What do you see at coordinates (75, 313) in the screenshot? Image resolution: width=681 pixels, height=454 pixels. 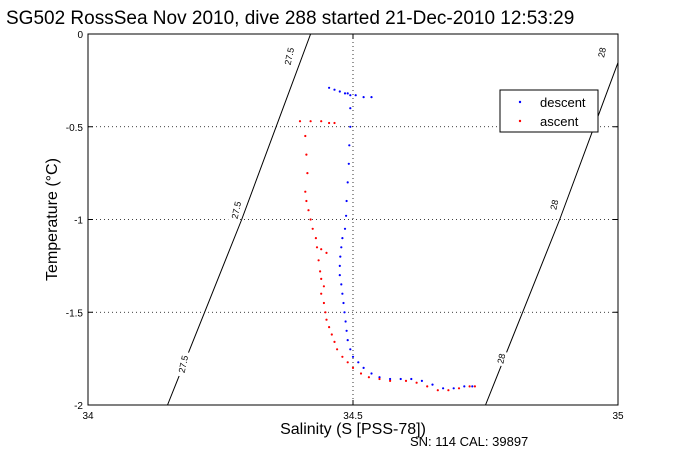 I see `y-tick-label: -1.5` at bounding box center [75, 313].